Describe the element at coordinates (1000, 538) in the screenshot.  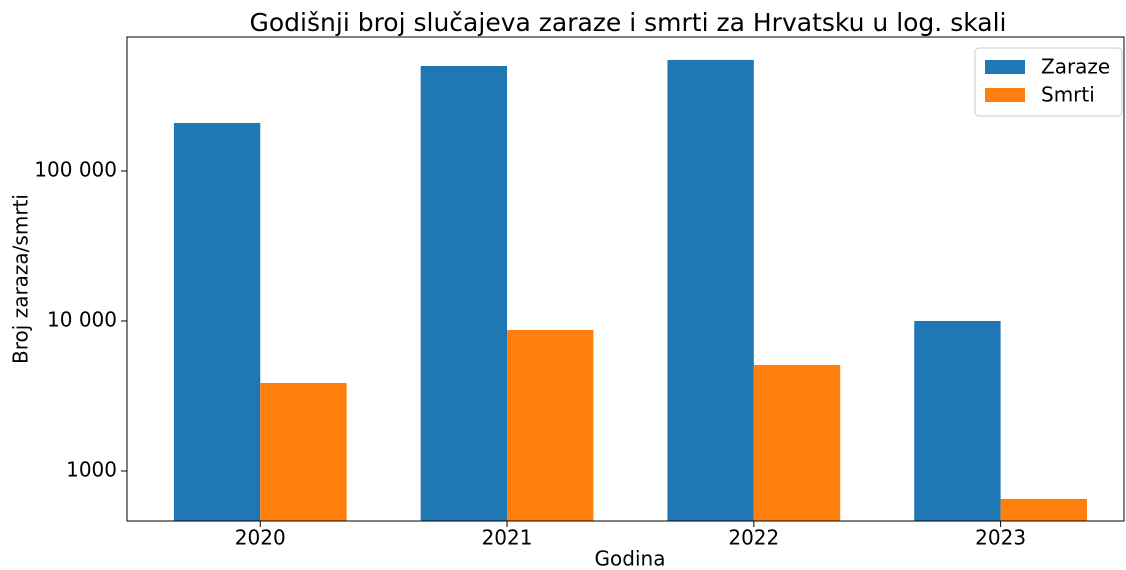
I see `x-tick-label: 2023` at that location.